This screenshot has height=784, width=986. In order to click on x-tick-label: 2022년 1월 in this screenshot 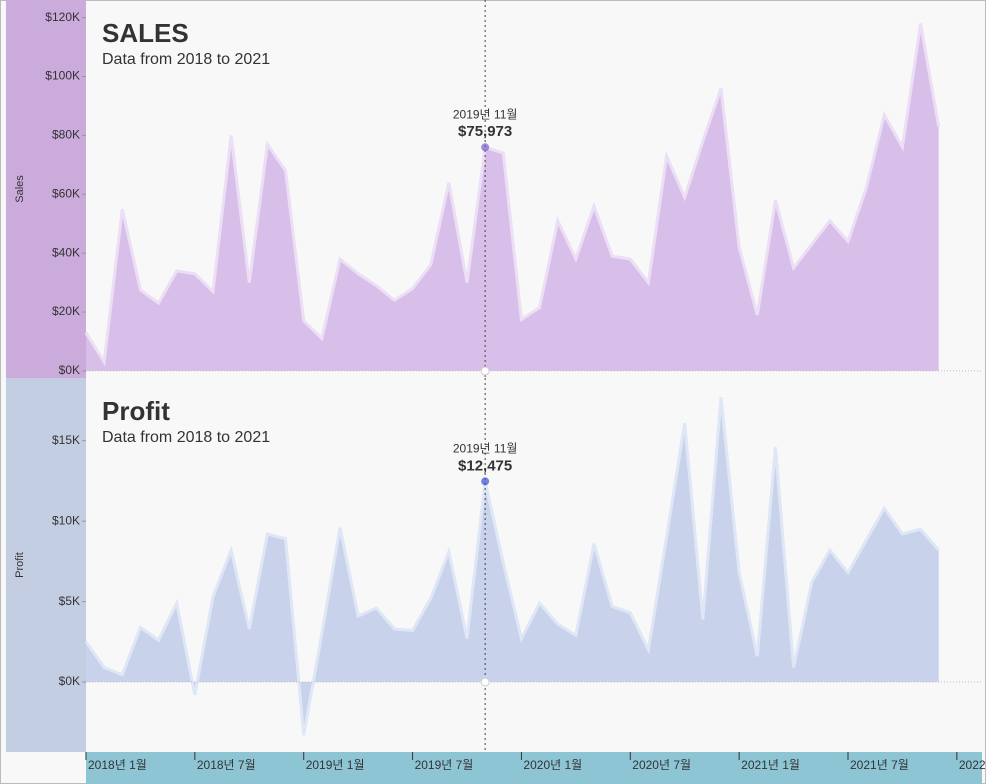, I will do `click(972, 765)`.